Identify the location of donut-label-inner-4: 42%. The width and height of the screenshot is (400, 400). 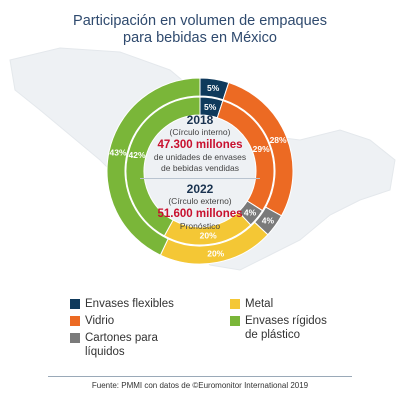
(137, 155).